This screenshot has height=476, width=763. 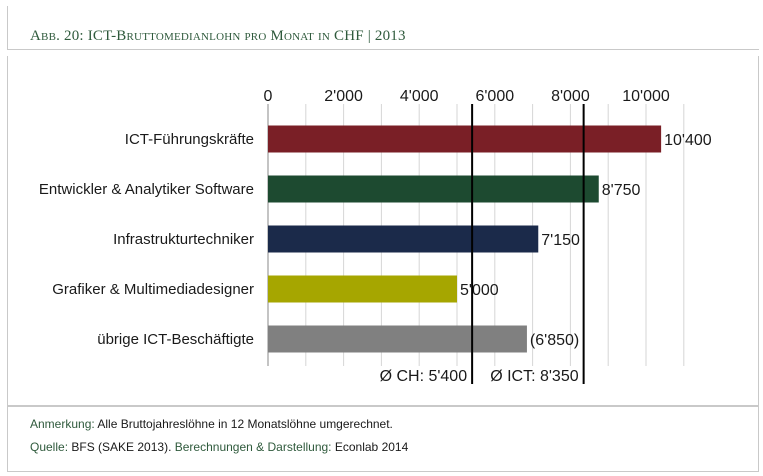 What do you see at coordinates (175, 339) in the screenshot?
I see `category-label: übrige ICT-Beschäftigte` at bounding box center [175, 339].